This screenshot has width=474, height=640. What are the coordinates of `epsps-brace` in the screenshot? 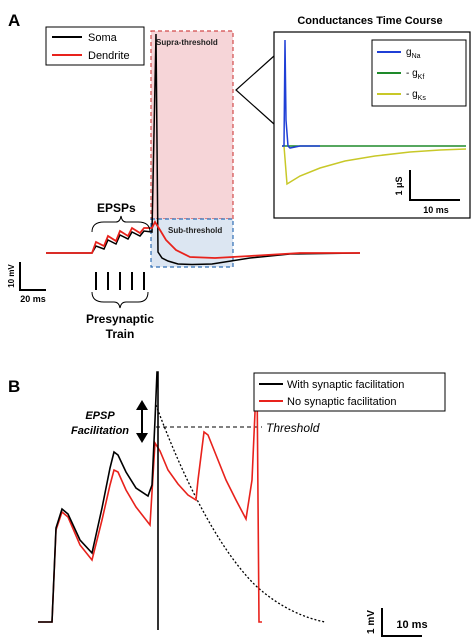 It's located at (121, 224).